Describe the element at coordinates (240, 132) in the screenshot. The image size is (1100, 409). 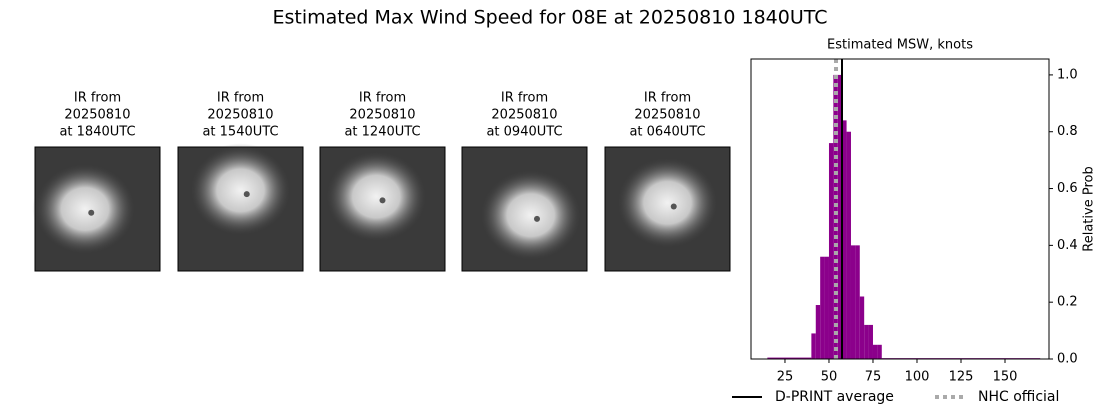
I see `panel-title: at 1540UTC` at that location.